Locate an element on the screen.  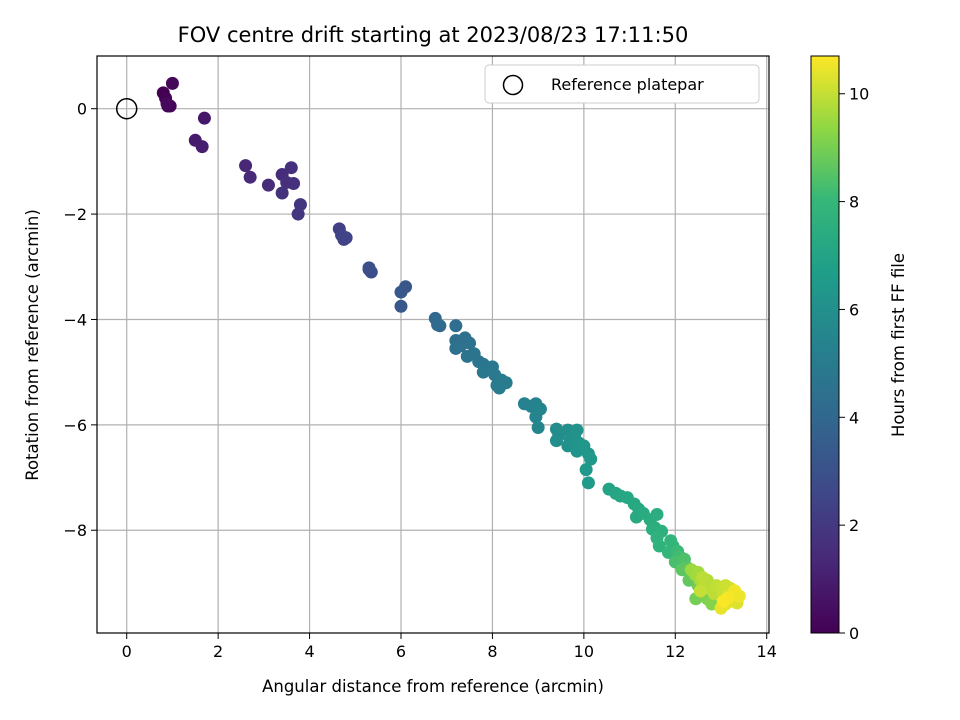
colorbar-tick-label: 2 is located at coordinates (854, 525).